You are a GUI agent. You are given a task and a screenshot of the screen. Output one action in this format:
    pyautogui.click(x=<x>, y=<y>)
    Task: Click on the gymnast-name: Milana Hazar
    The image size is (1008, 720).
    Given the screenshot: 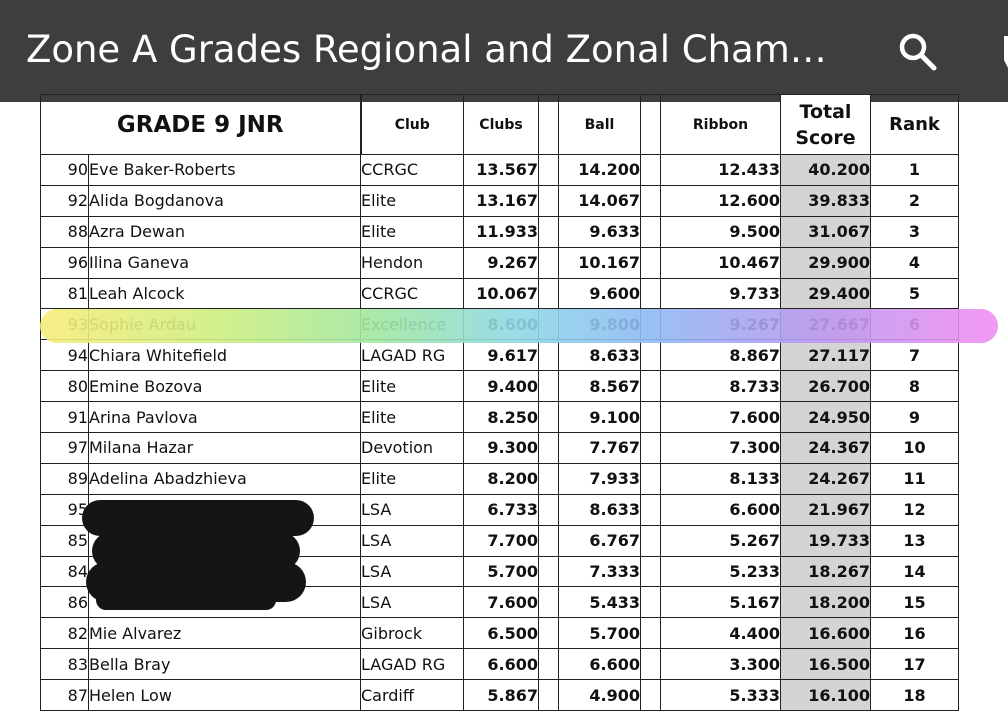 What is the action you would take?
    pyautogui.click(x=224, y=448)
    